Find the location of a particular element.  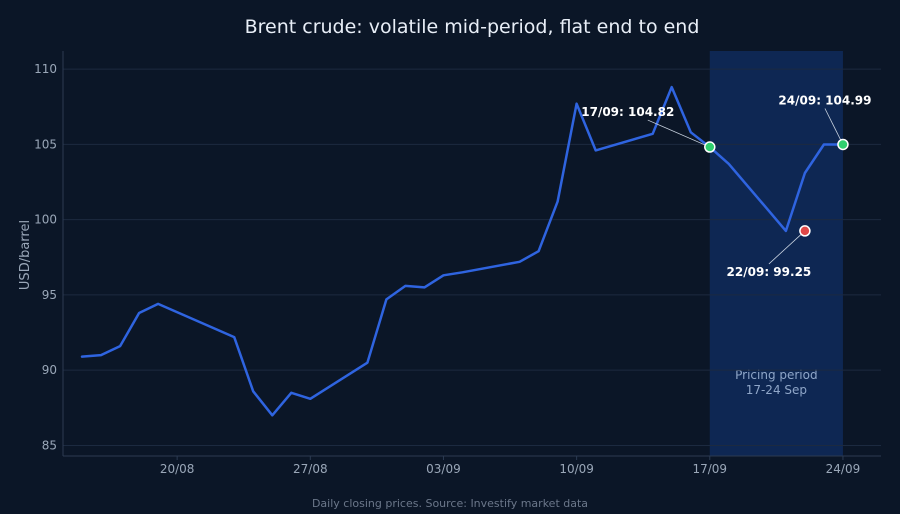

y-tick-label: 90 is located at coordinates (49, 370).